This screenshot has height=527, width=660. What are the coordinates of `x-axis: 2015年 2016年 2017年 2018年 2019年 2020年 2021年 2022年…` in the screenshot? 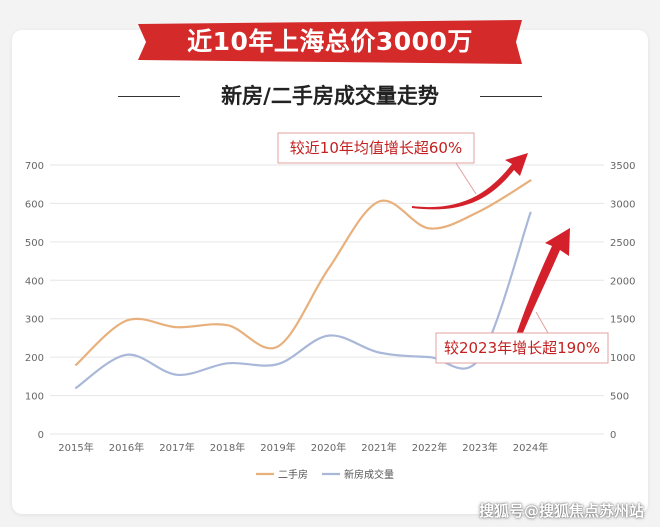 It's located at (303, 447).